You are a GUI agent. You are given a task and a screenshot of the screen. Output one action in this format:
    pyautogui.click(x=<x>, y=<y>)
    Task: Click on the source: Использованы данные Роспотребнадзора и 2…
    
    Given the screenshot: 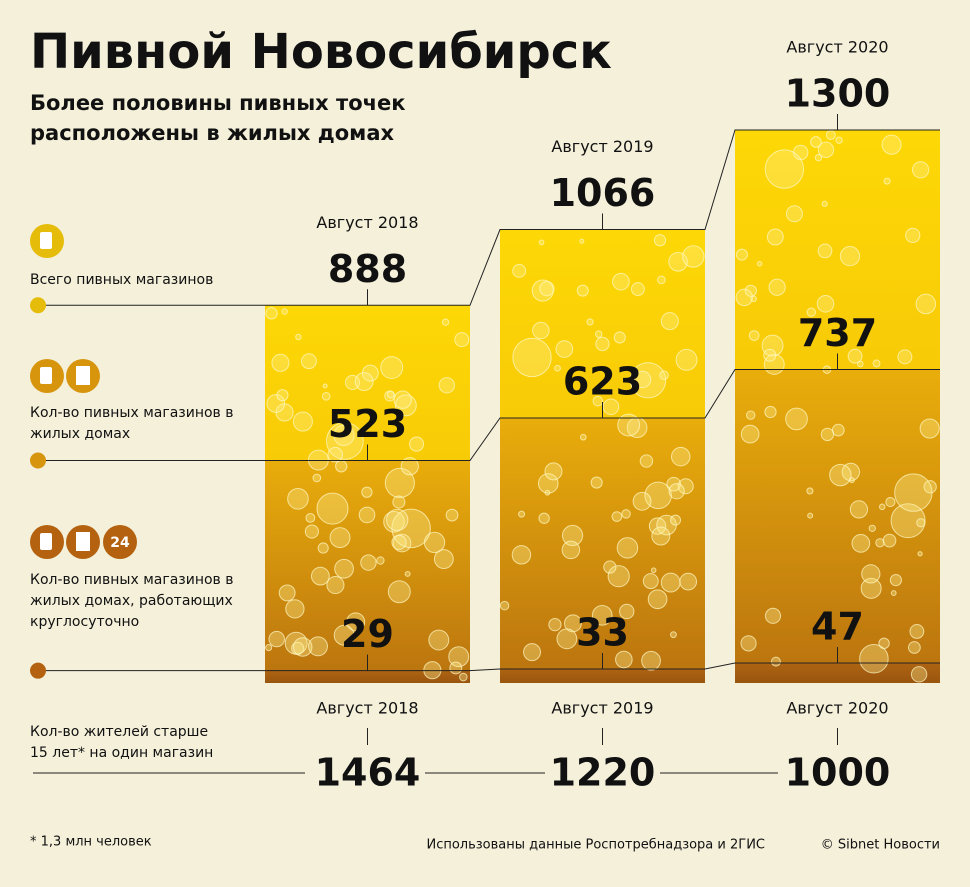 What is the action you would take?
    pyautogui.click(x=595, y=845)
    